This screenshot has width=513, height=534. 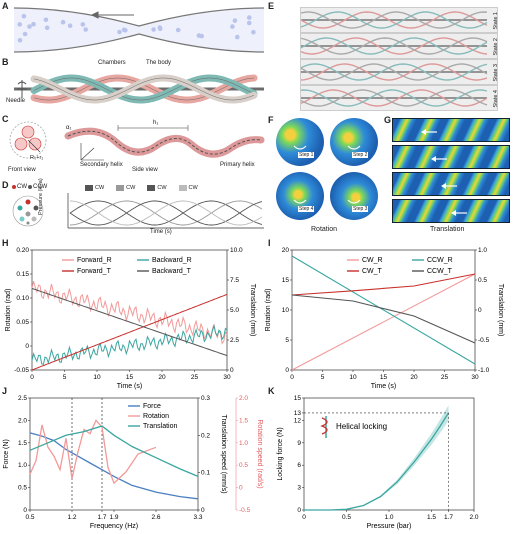 I want to click on braid-strand-outline, so click(x=144, y=89).